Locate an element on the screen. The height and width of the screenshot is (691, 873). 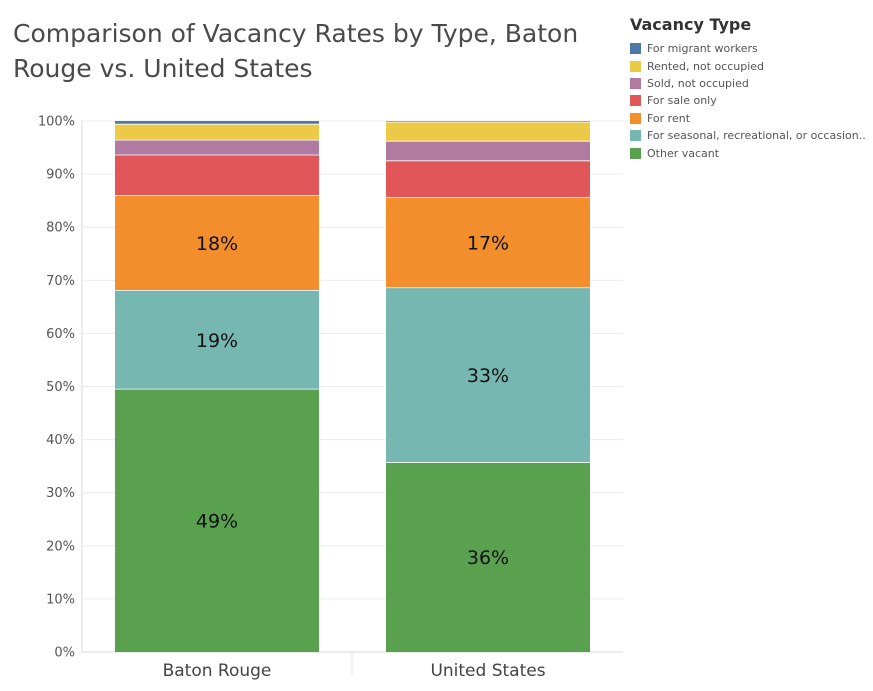
data-label: 19% is located at coordinates (217, 341).